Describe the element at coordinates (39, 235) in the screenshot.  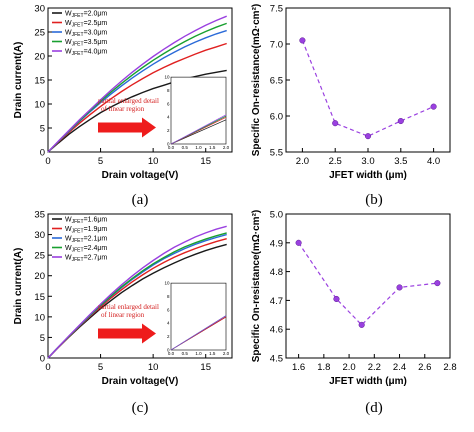
I see `y-tick-label: 30` at that location.